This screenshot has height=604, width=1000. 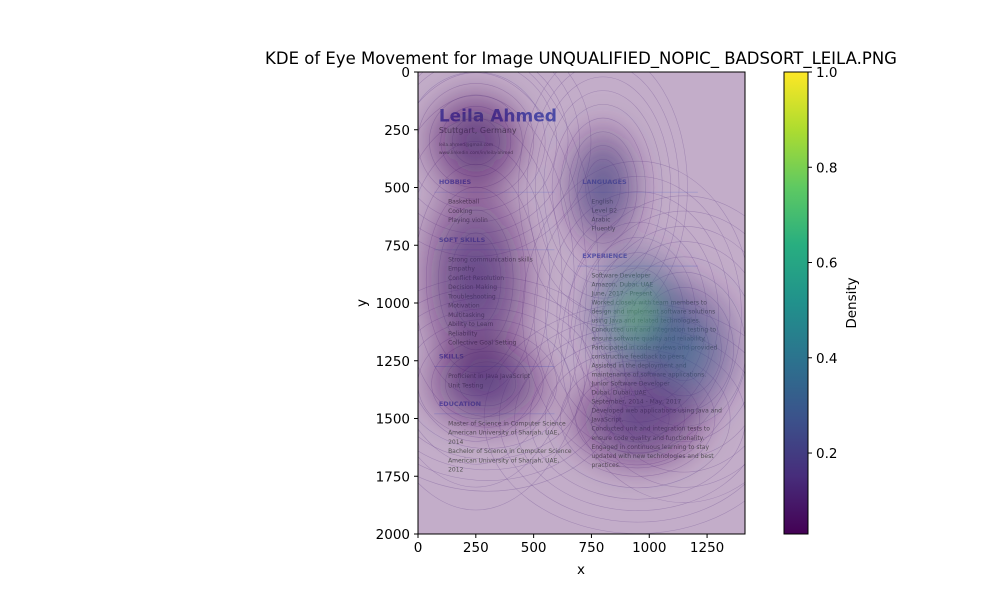 I want to click on x-tick-label: 1250, so click(x=707, y=548).